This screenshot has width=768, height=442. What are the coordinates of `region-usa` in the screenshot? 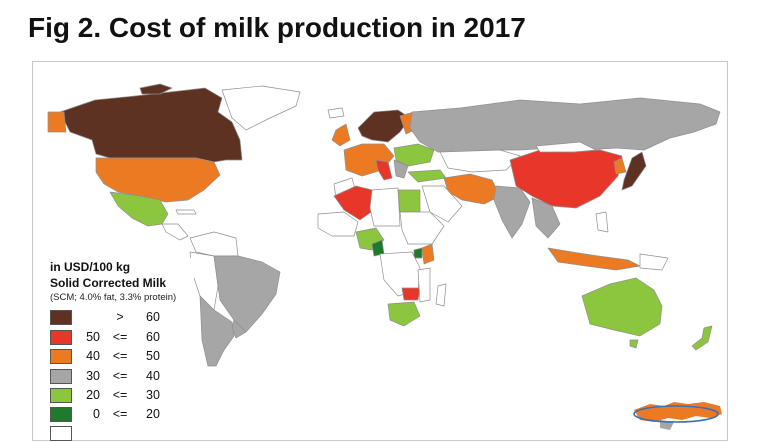 It's located at (158, 180).